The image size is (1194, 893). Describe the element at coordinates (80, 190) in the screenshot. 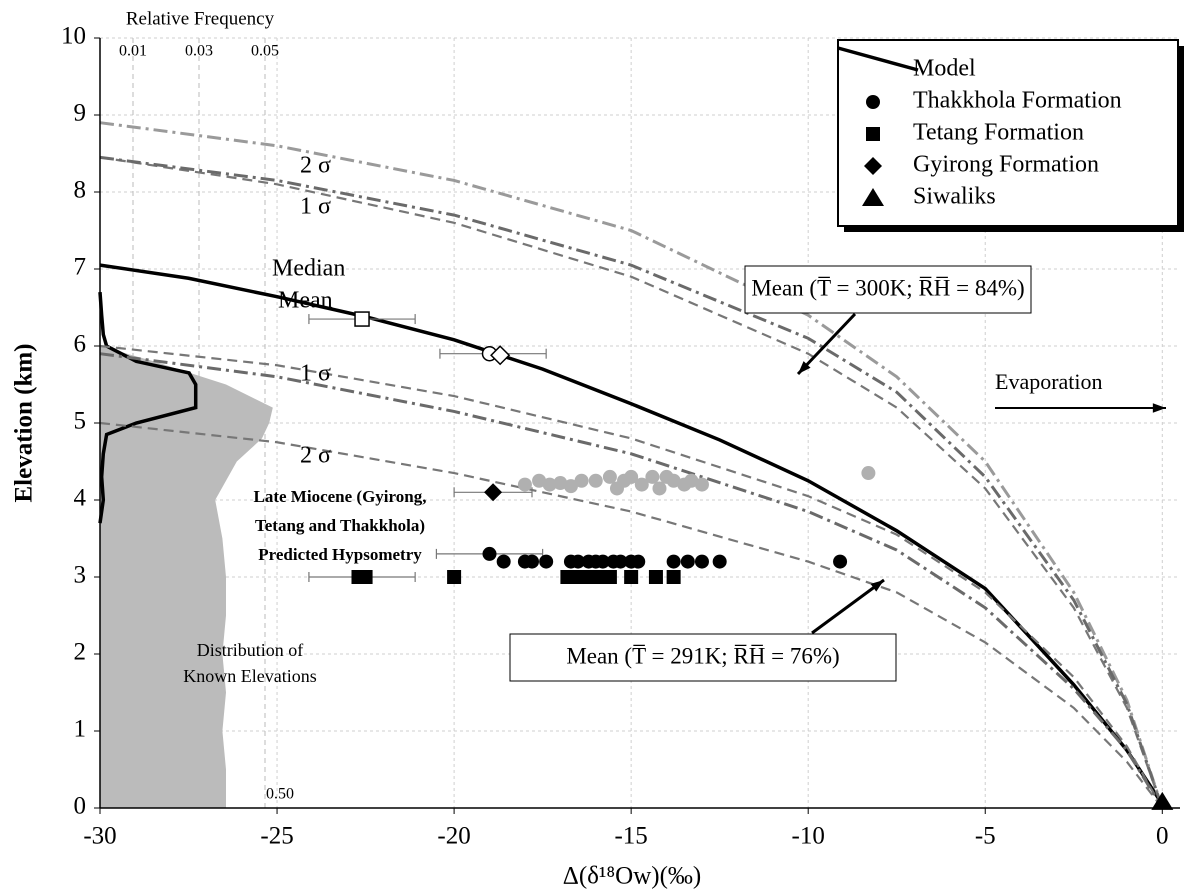

I see `y-tick-label: 8` at that location.